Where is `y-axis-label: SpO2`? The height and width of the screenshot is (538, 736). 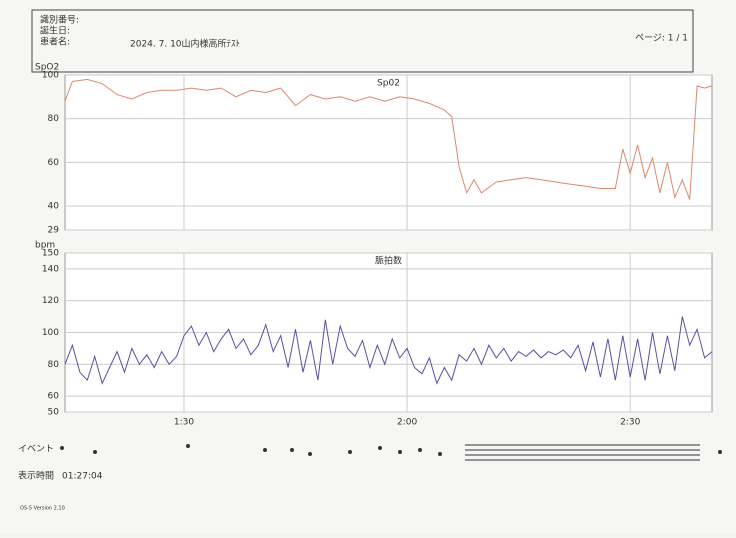
y-axis-label: SpO2 is located at coordinates (47, 68).